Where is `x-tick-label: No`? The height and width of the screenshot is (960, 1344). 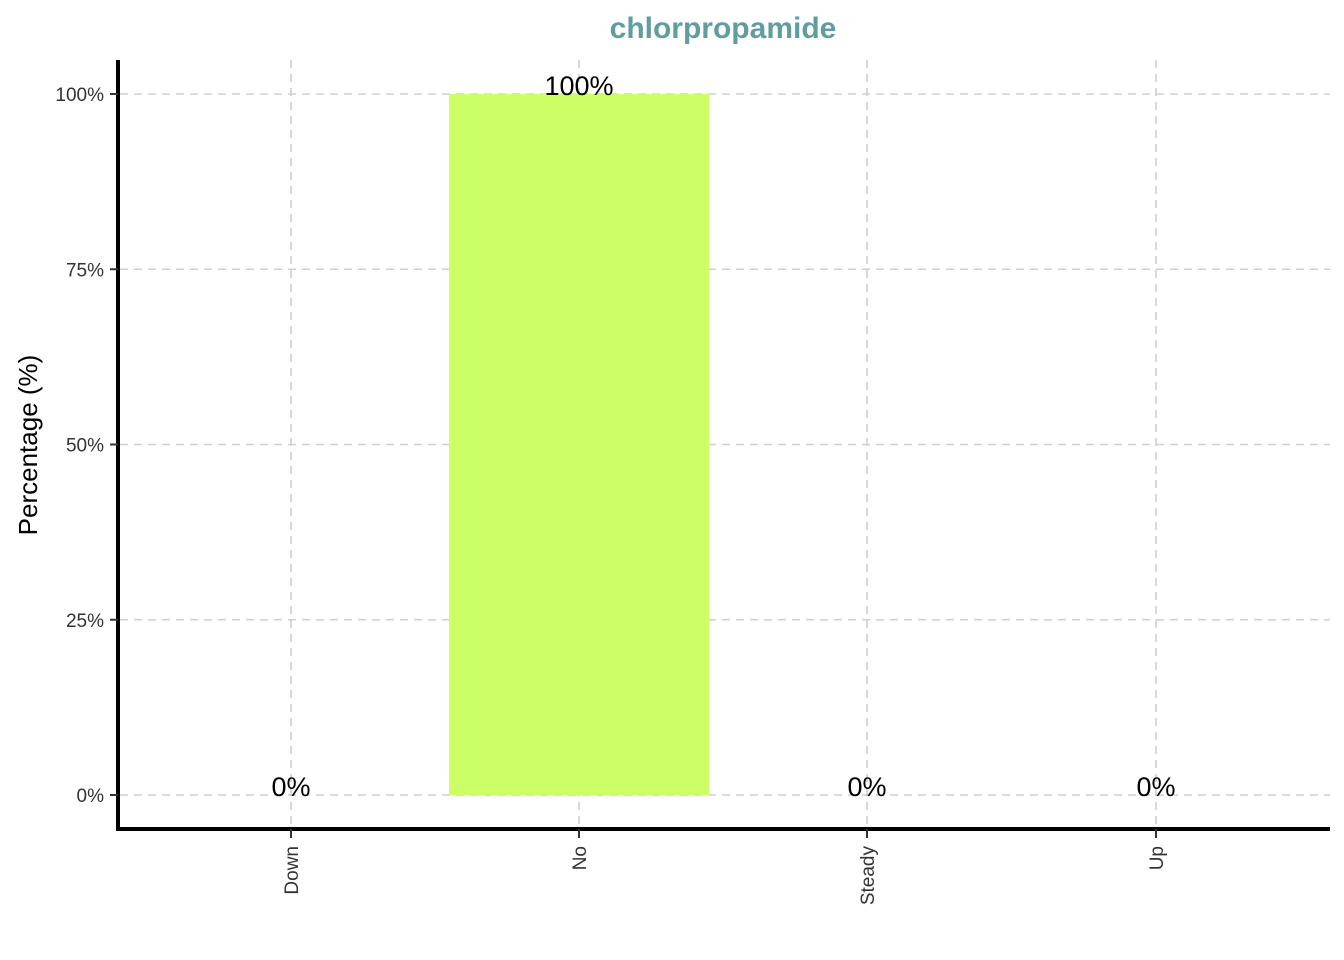
x-tick-label: No is located at coordinates (580, 858).